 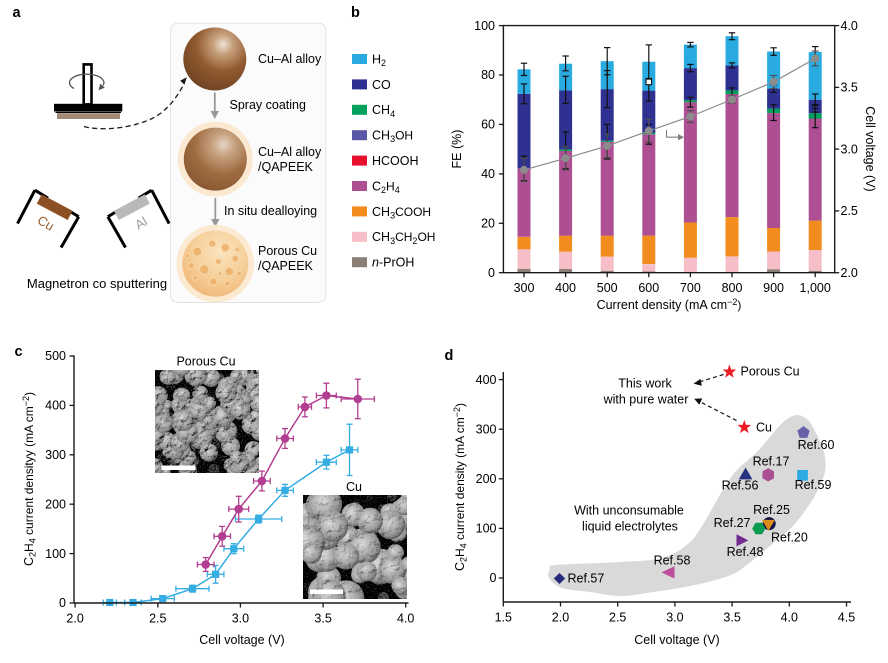 What do you see at coordinates (381, 85) in the screenshot?
I see `svg-text: CO` at bounding box center [381, 85].